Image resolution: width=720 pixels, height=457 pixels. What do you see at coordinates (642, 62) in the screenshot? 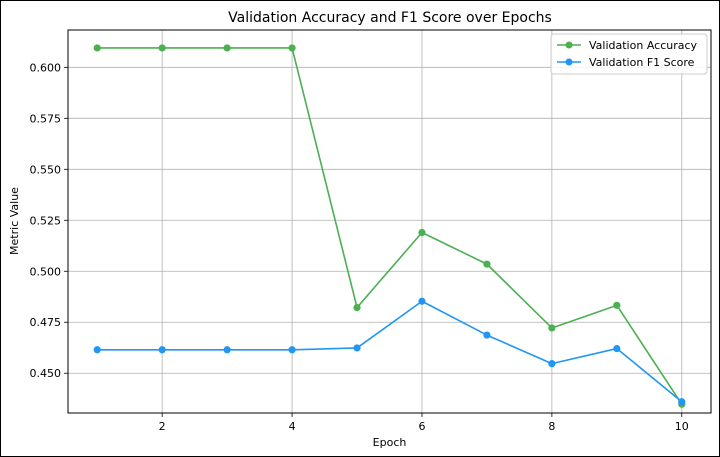
I see `legend-label-f1: Validation F1 Score` at bounding box center [642, 62].